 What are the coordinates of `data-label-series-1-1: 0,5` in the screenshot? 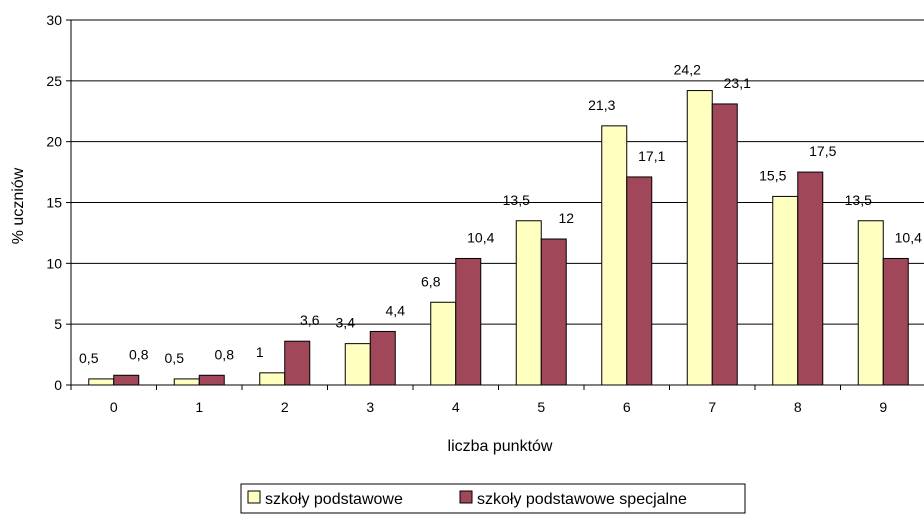 It's located at (175, 358).